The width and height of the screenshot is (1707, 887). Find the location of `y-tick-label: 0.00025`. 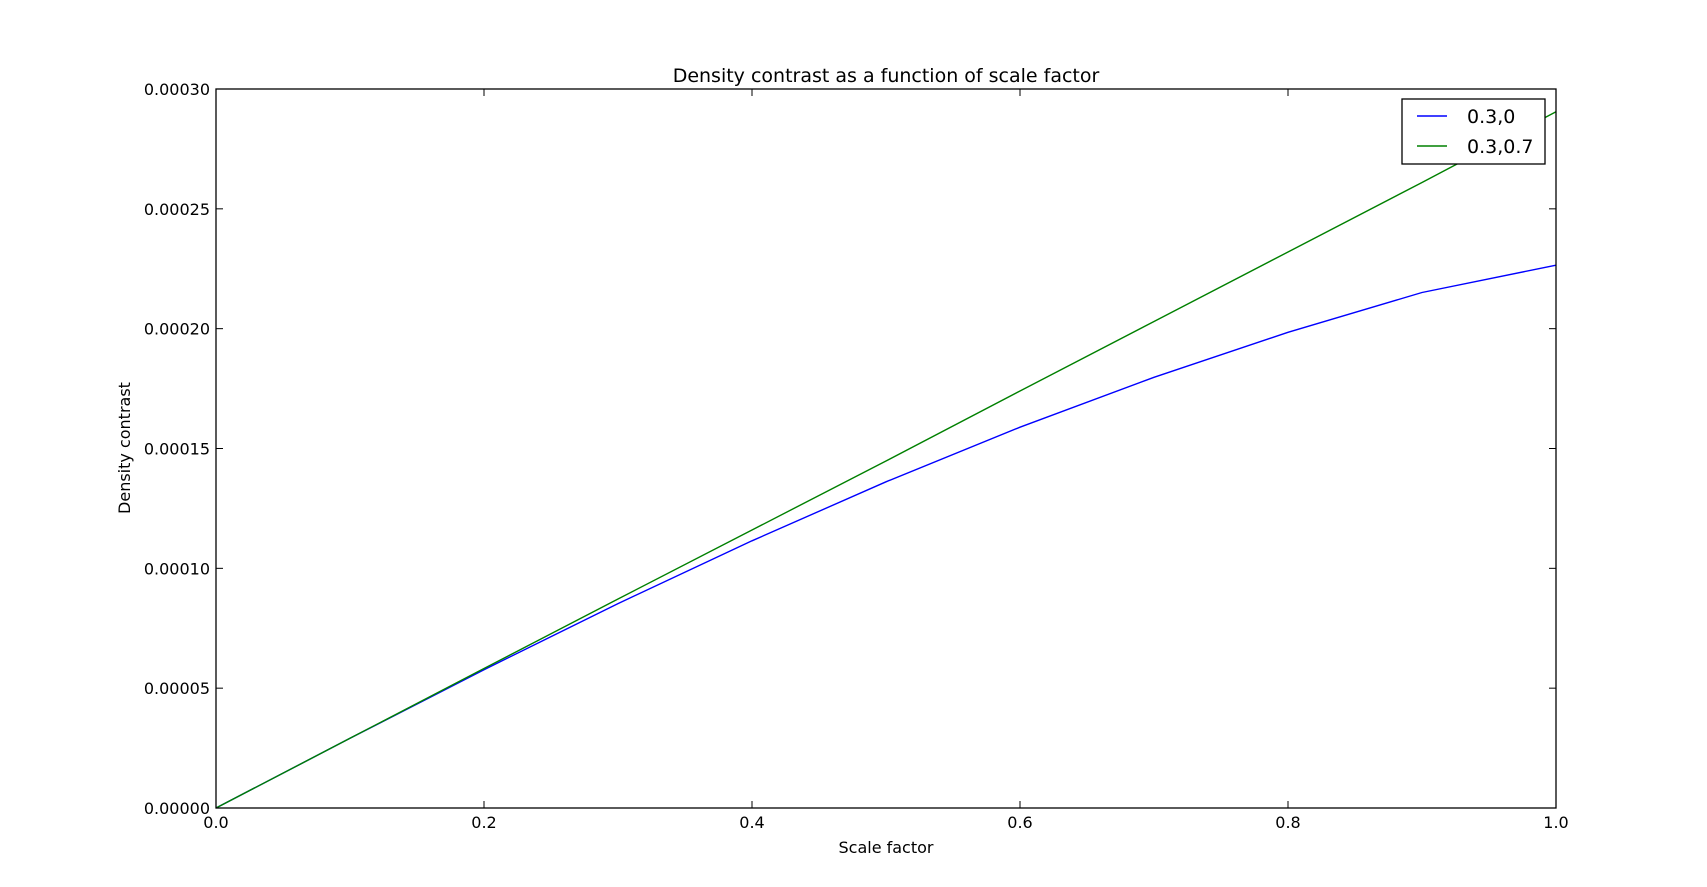

y-tick-label: 0.00025 is located at coordinates (177, 209).